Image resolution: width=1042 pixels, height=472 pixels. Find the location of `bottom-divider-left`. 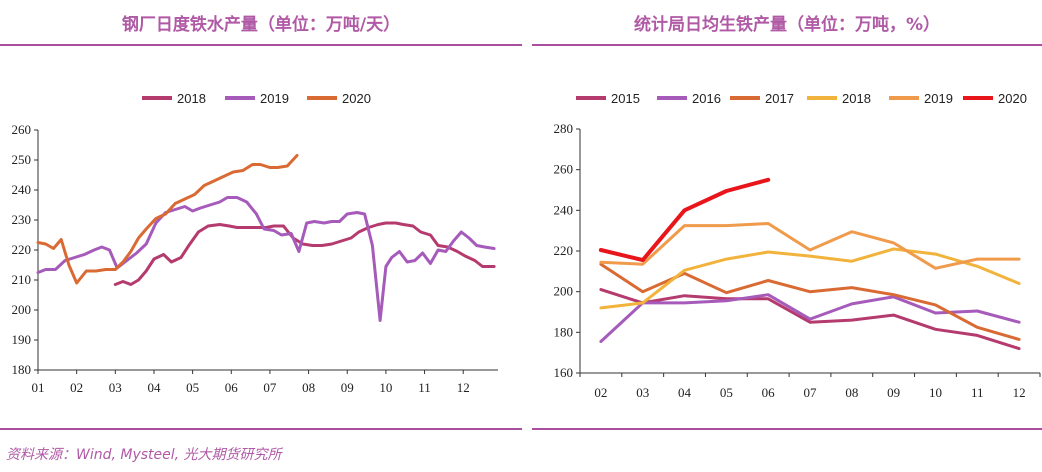

bottom-divider-left is located at coordinates (261, 429).